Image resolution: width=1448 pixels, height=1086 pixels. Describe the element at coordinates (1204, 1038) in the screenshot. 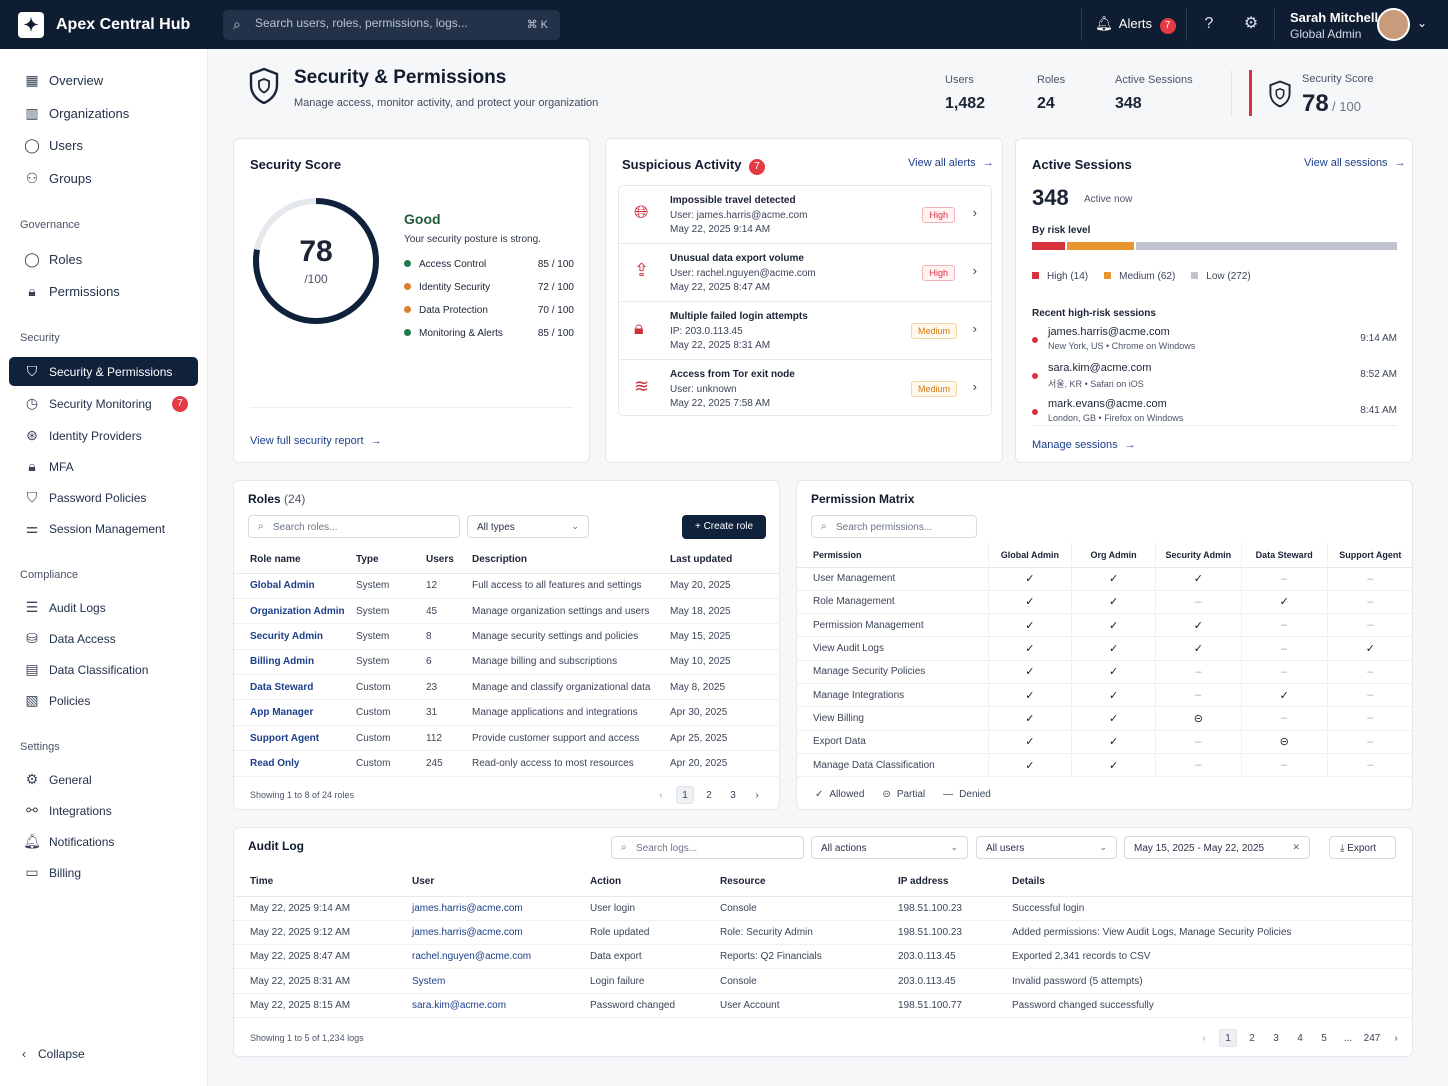

I see `chevron-left-icon: ‹` at that location.